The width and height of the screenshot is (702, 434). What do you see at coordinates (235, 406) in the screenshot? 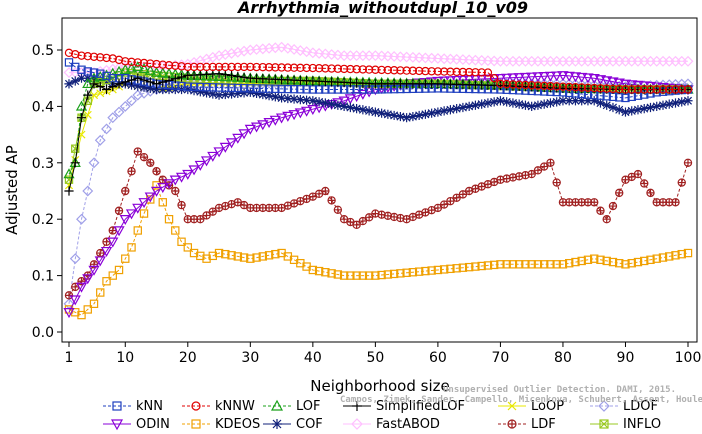
I see `legend-label: kNNW` at bounding box center [235, 406].